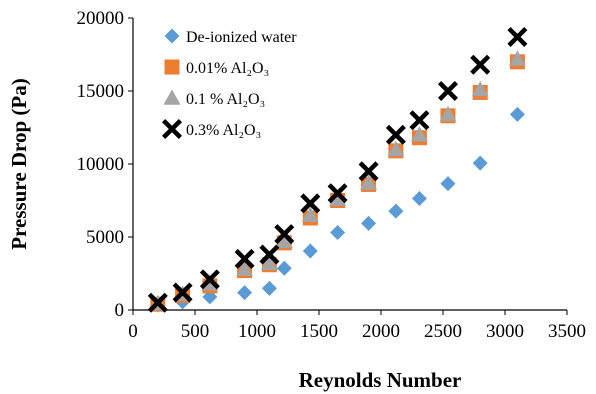 The height and width of the screenshot is (394, 596). Describe the element at coordinates (567, 331) in the screenshot. I see `x-tick-label: 3500` at that location.